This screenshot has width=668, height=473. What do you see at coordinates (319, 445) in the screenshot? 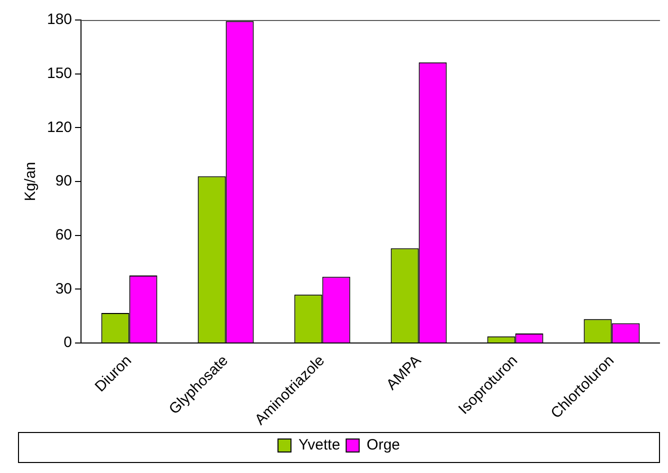
I see `legend-label: Yvette` at bounding box center [319, 445].